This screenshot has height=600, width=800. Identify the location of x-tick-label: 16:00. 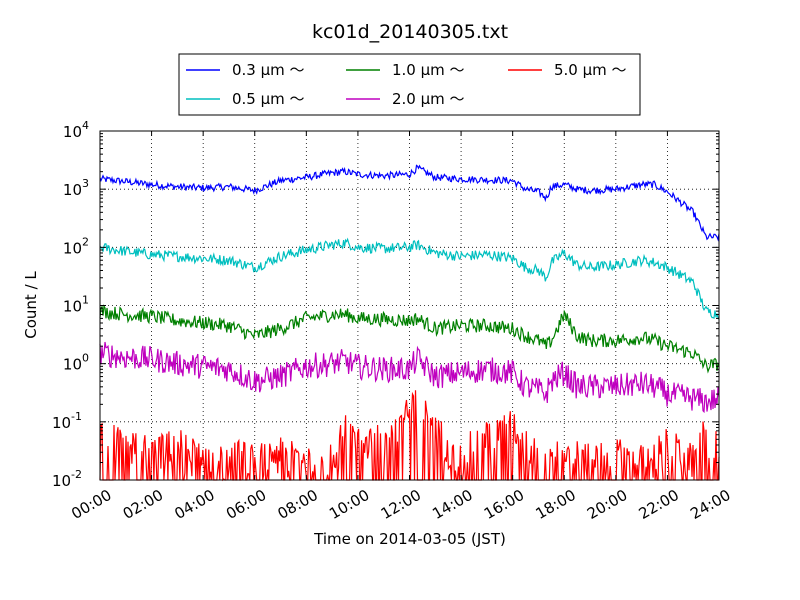
(504, 504).